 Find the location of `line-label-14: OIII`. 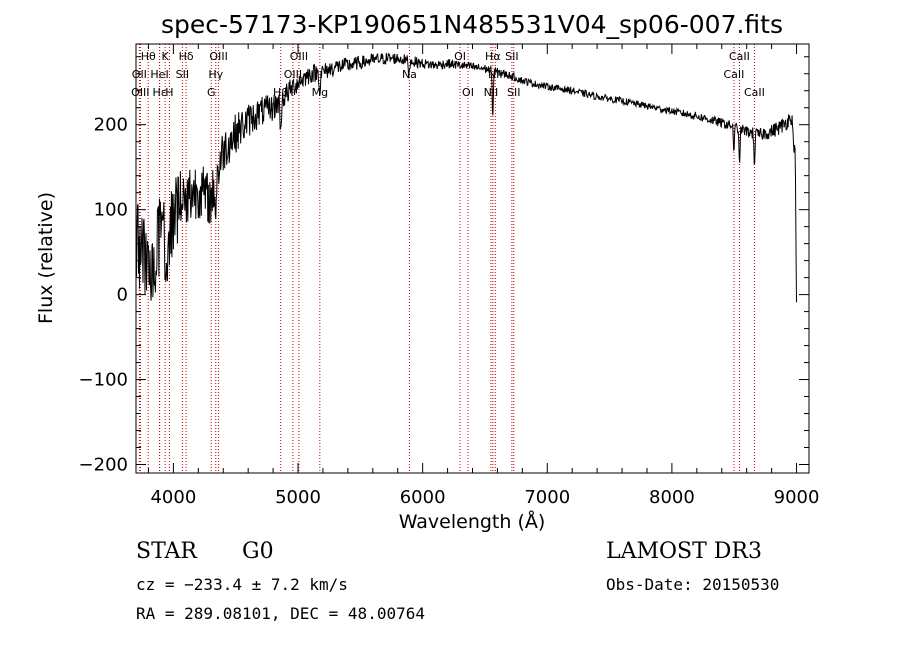

line-label-14: OIII is located at coordinates (299, 56).